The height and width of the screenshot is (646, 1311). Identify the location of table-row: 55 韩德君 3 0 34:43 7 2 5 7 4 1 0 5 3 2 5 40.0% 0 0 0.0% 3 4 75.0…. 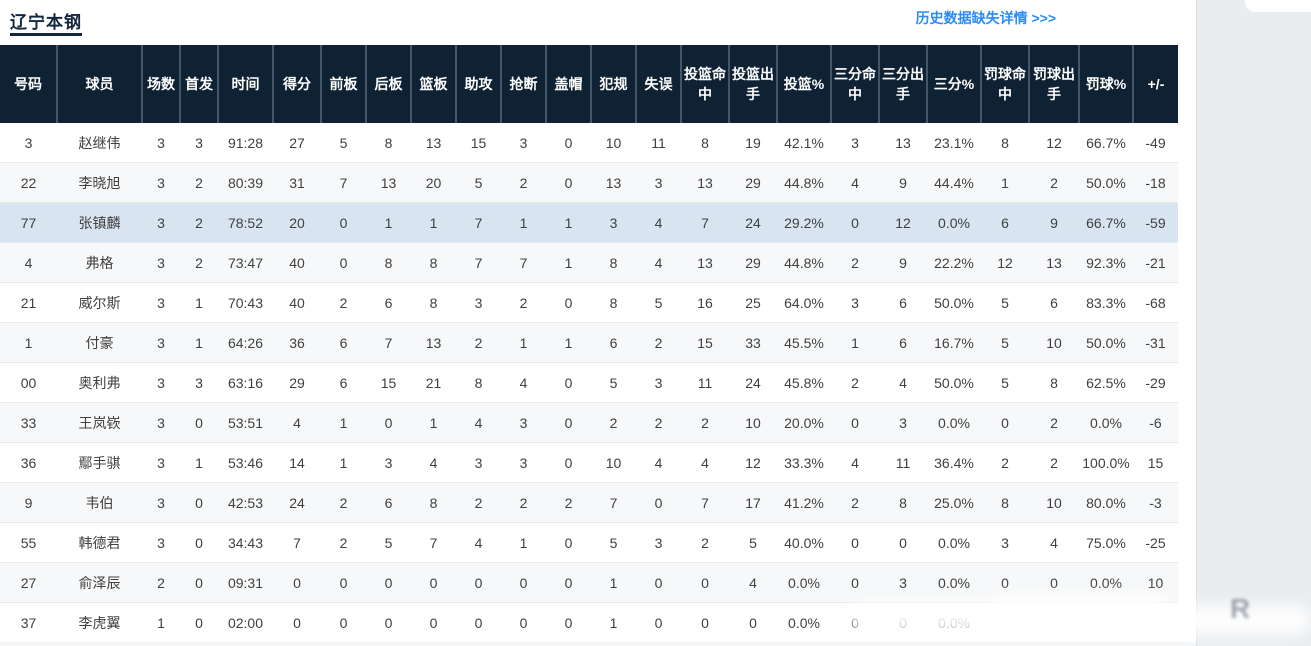
(589, 542).